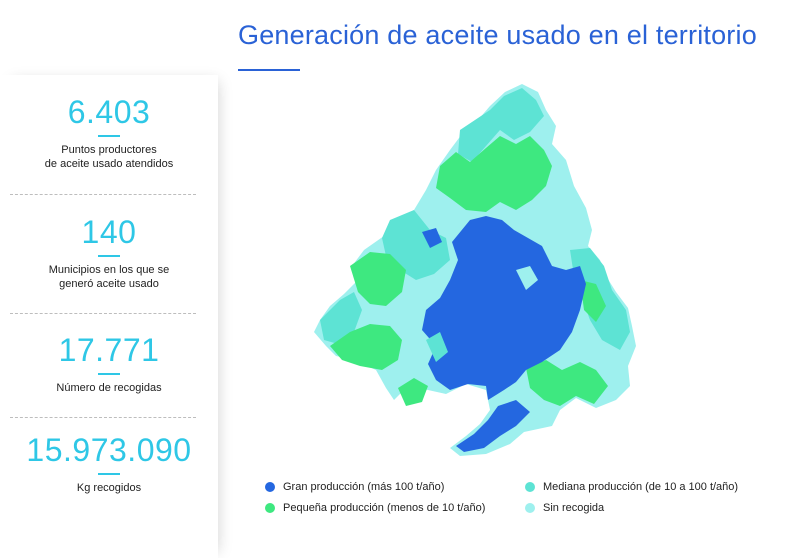 This screenshot has height=558, width=800. I want to click on legend-swatch-mediana, so click(530, 487).